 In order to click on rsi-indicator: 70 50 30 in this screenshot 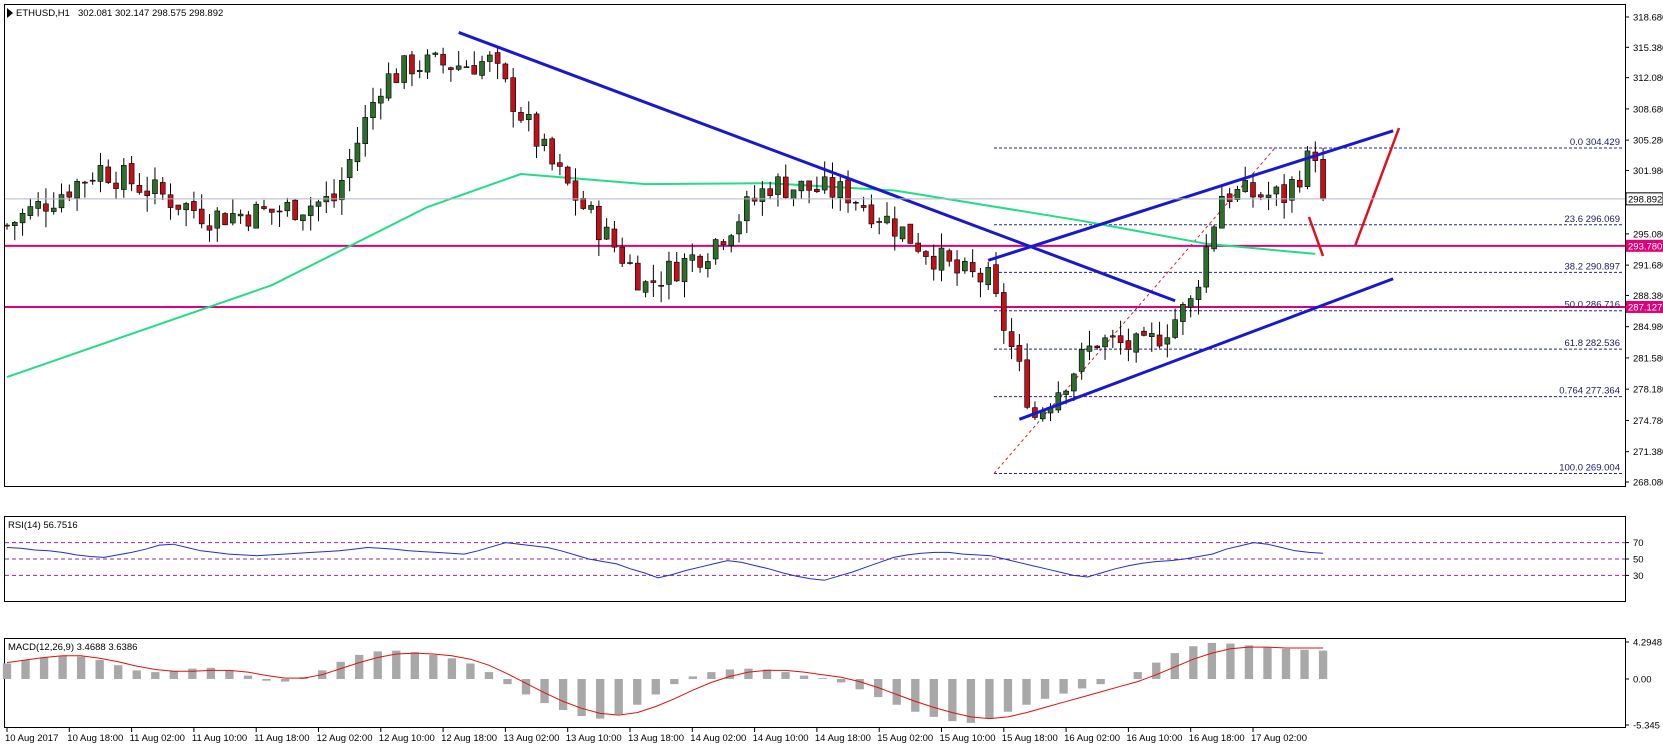, I will do `click(824, 560)`.